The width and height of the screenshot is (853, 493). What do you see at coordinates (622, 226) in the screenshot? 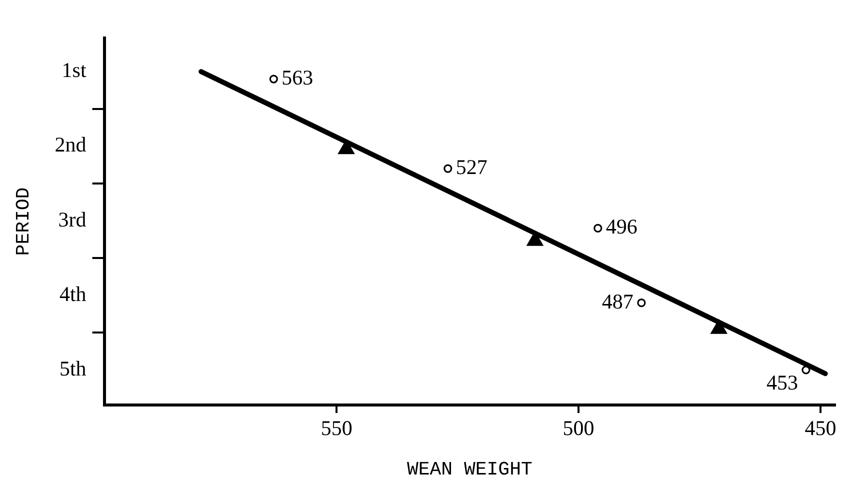
I see `annotation: 496` at bounding box center [622, 226].